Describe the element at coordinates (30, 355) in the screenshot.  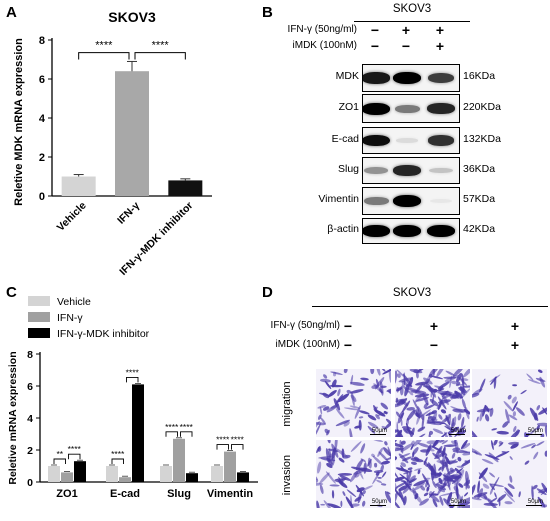
I see `y-tick-label: 8` at that location.